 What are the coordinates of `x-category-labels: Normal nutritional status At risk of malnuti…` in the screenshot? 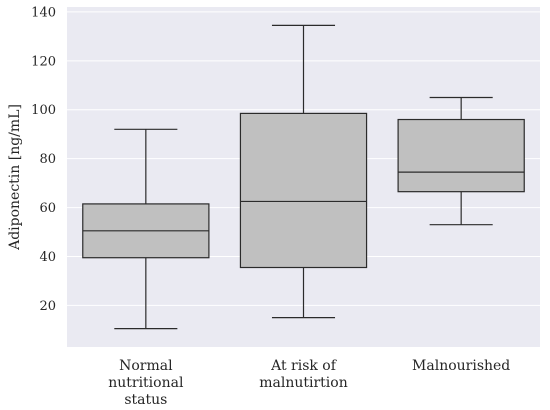 It's located at (309, 383).